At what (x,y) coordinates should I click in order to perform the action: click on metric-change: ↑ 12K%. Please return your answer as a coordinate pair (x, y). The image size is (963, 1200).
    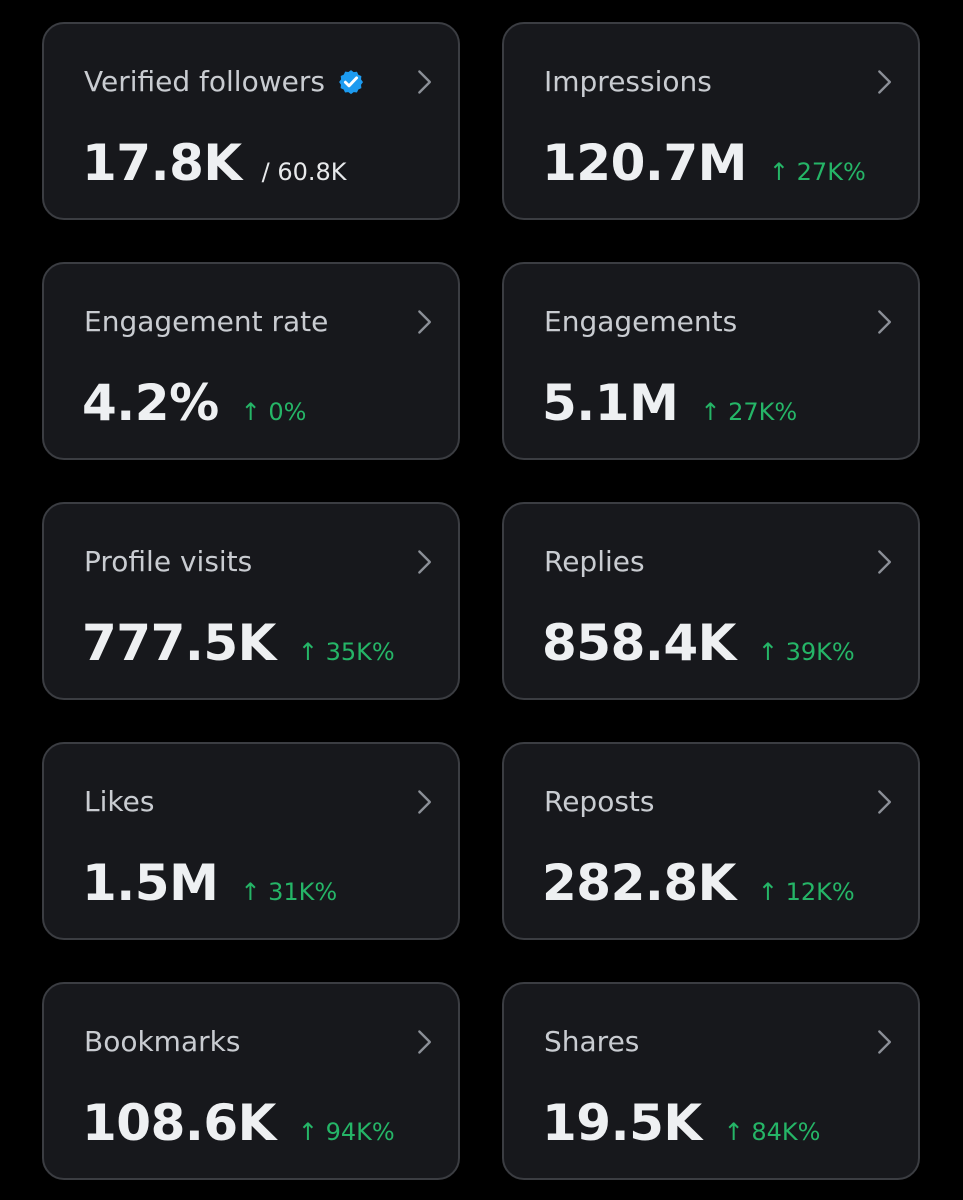
    Looking at the image, I should click on (806, 892).